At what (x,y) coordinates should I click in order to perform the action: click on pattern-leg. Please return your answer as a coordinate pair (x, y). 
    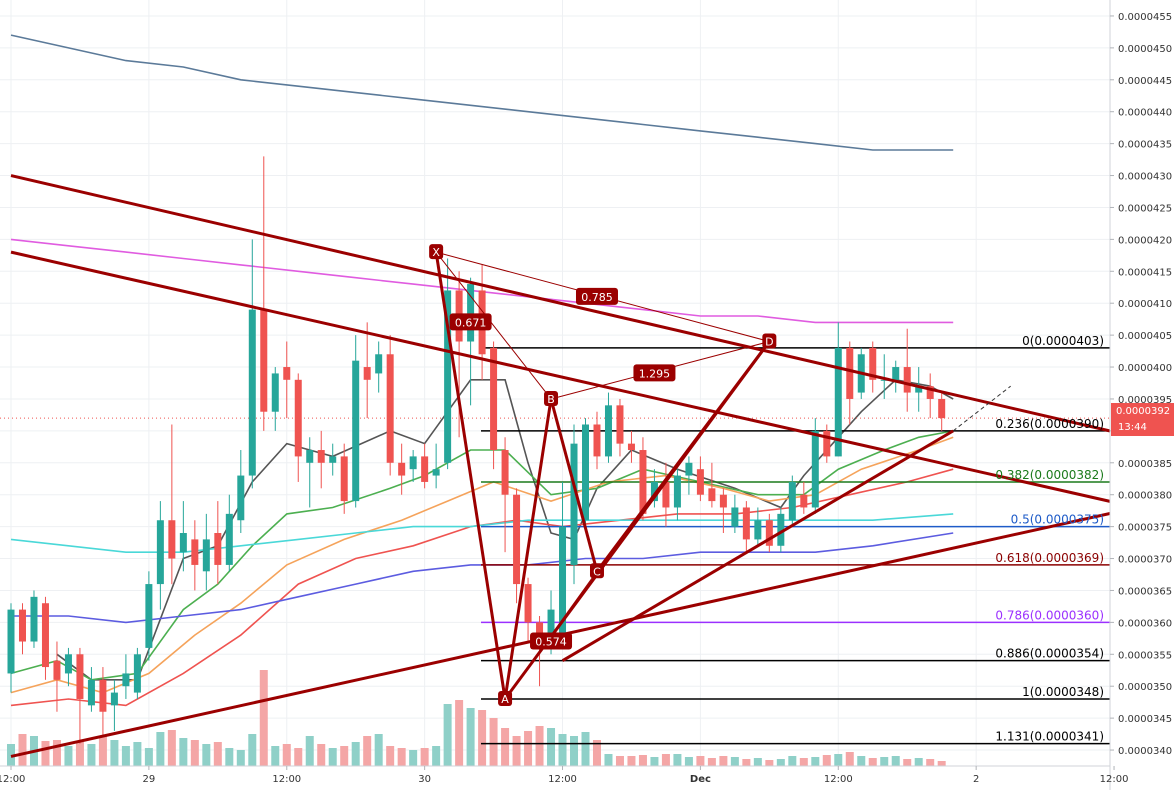
    Looking at the image, I should click on (470, 475).